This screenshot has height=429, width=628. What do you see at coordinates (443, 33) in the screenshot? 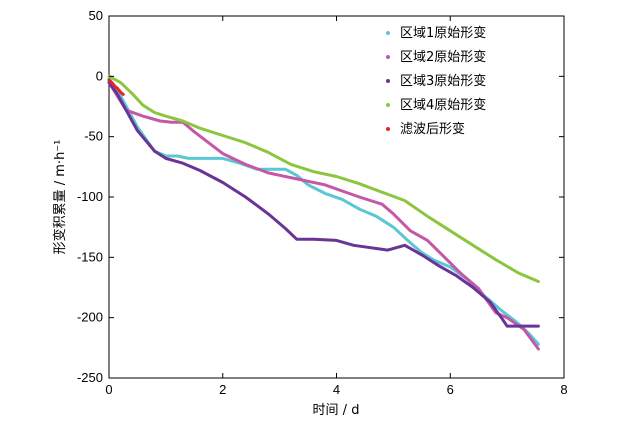
I see `legend-label-1: 区域1原始形变` at bounding box center [443, 33].